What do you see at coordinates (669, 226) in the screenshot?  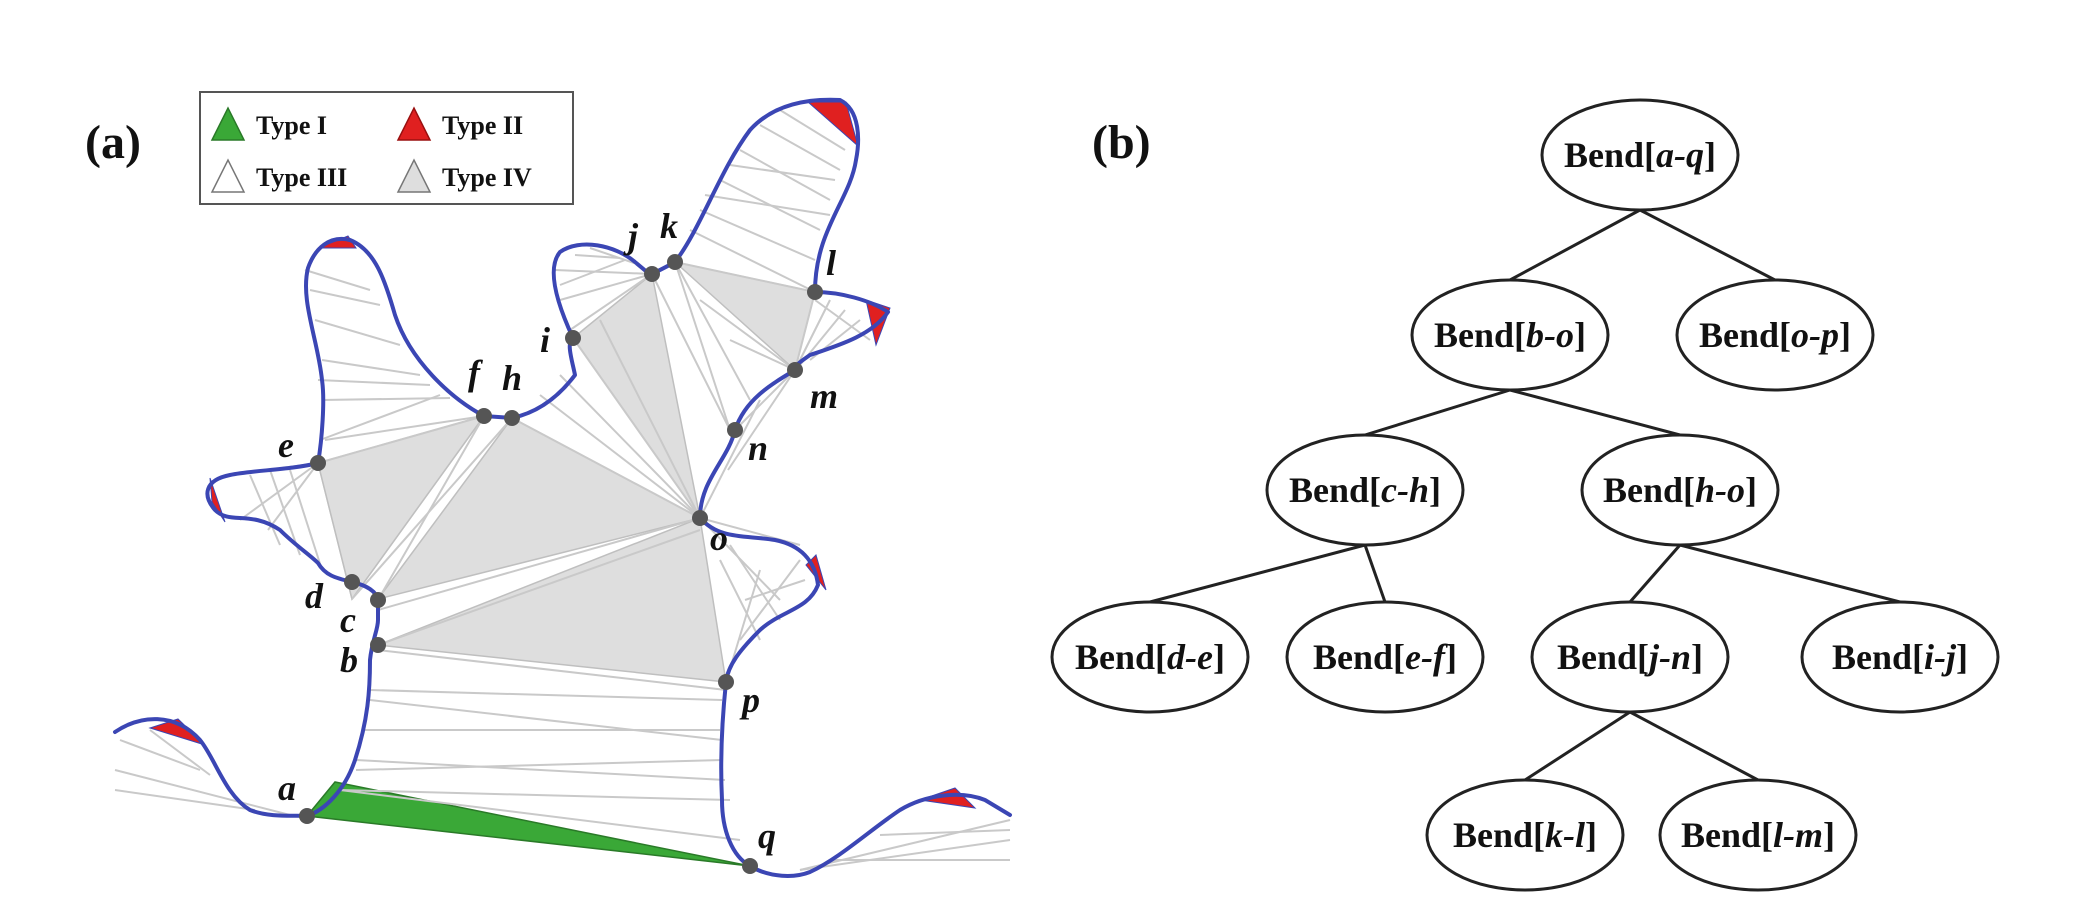 I see `point-label-k: k` at bounding box center [669, 226].